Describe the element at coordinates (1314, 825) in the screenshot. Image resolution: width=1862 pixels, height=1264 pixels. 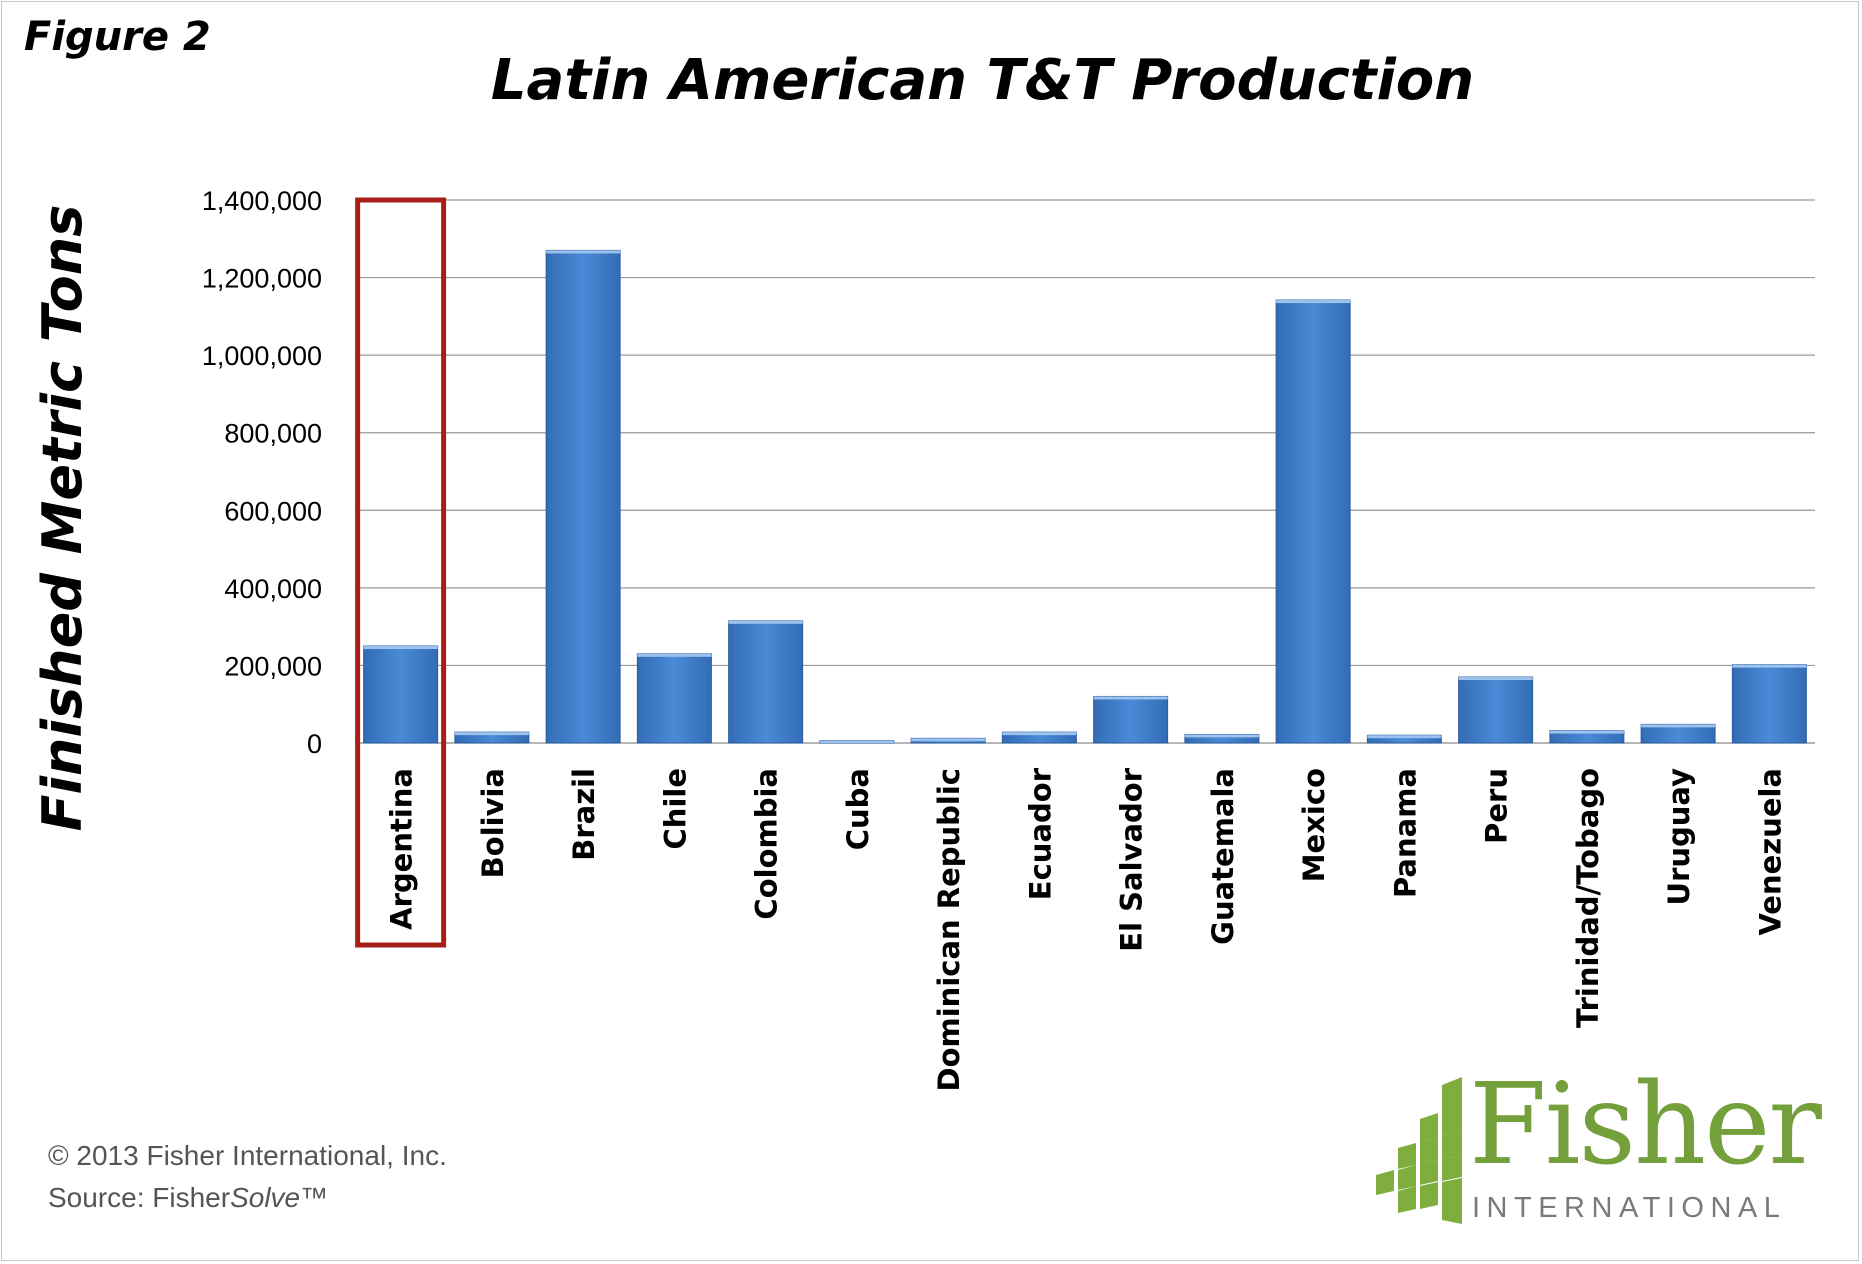
I see `category-label: Mexico` at that location.